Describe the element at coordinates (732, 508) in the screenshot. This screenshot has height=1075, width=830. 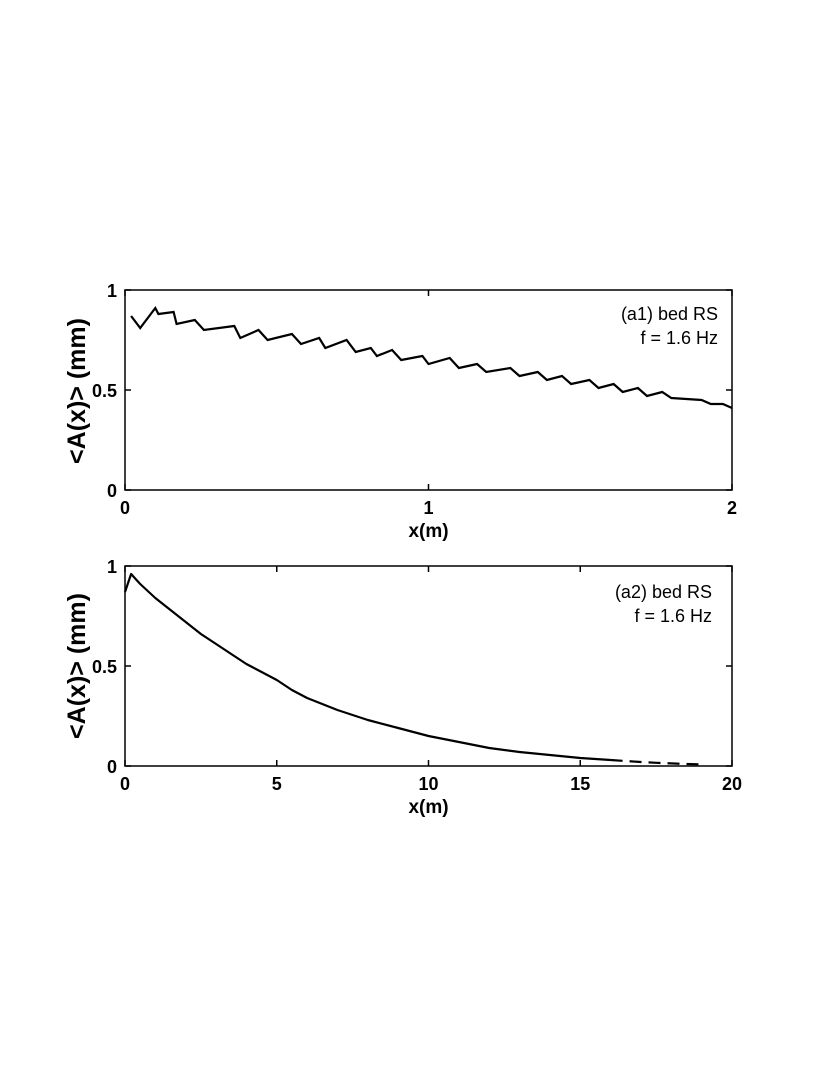
I see `x-tick-label: 2` at that location.